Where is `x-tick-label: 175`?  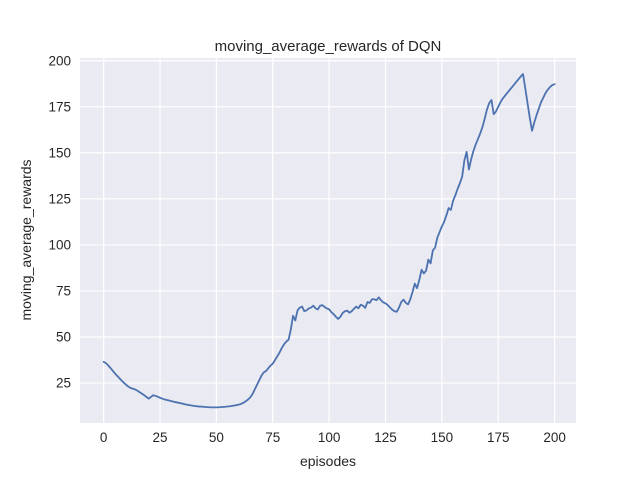
x-tick-label: 175 is located at coordinates (498, 437).